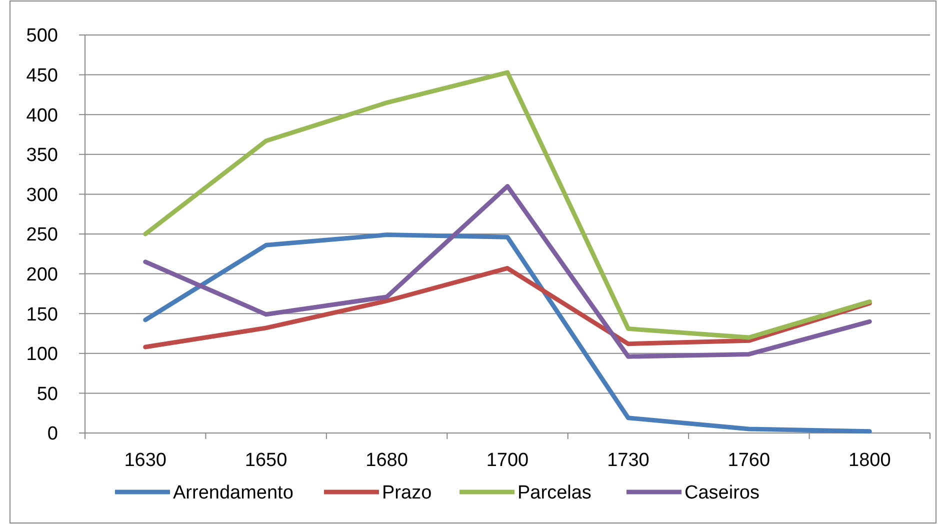 Image resolution: width=938 pixels, height=524 pixels. I want to click on y-tick-label: 250, so click(42, 235).